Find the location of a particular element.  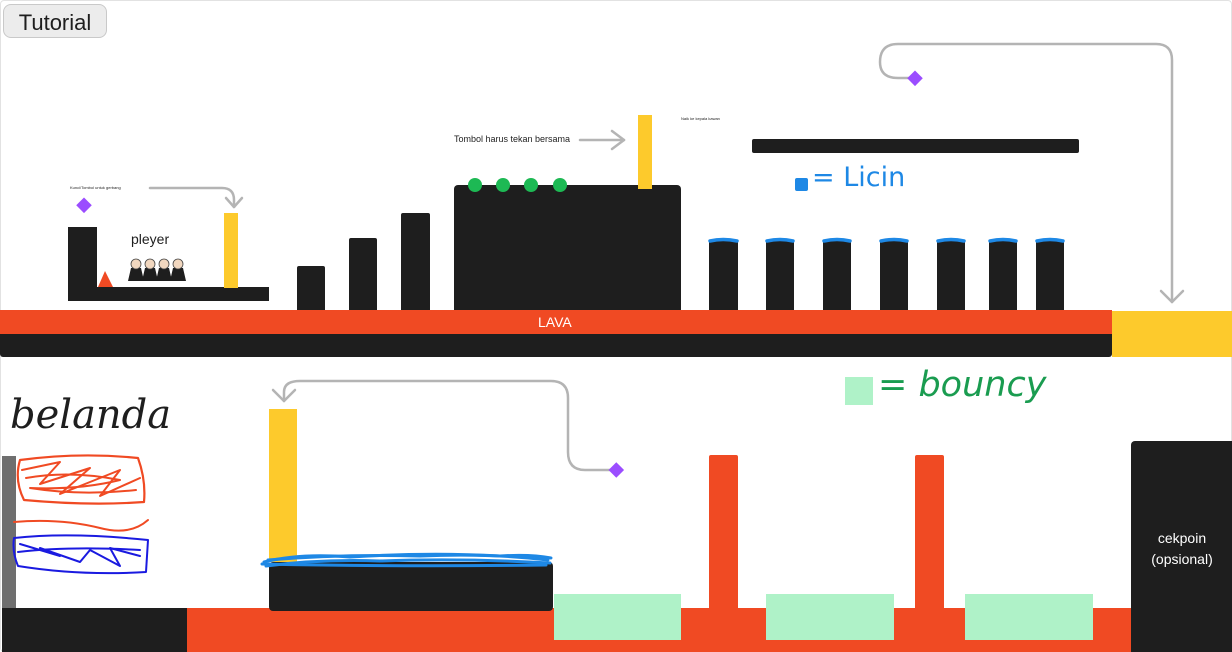

tutorial-button: Tutorial is located at coordinates (55, 21).